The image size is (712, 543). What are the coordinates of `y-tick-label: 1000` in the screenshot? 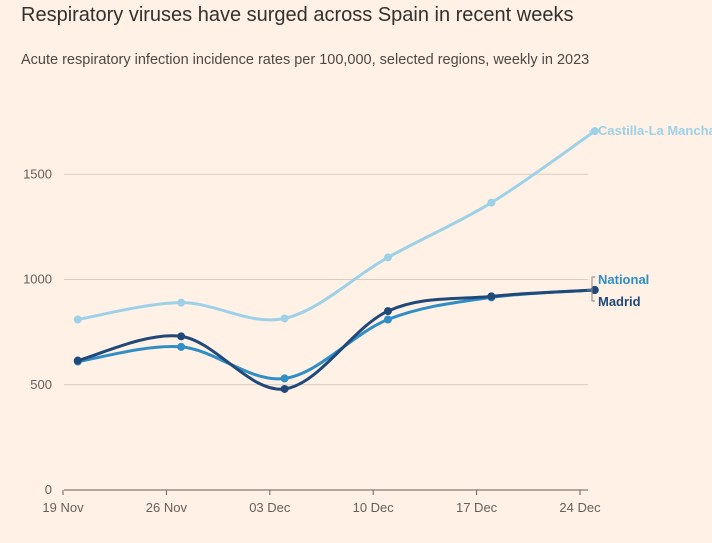 It's located at (37, 279).